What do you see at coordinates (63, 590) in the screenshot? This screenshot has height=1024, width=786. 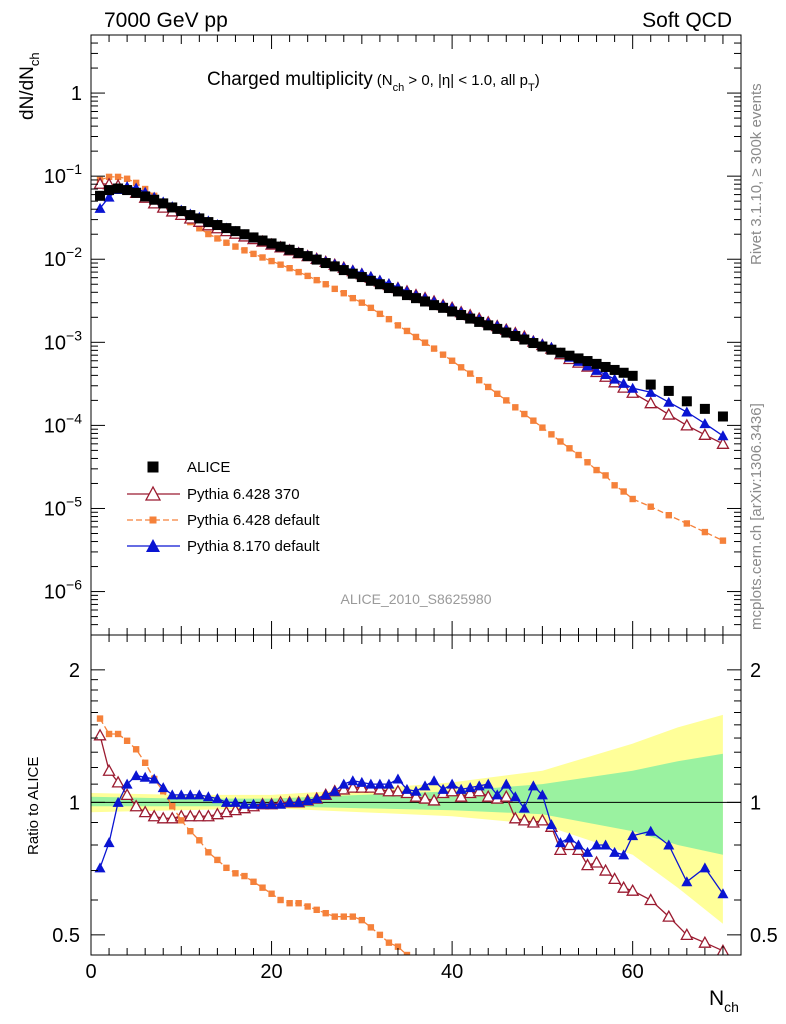 I see `y-tick-label: 10−6` at bounding box center [63, 590].